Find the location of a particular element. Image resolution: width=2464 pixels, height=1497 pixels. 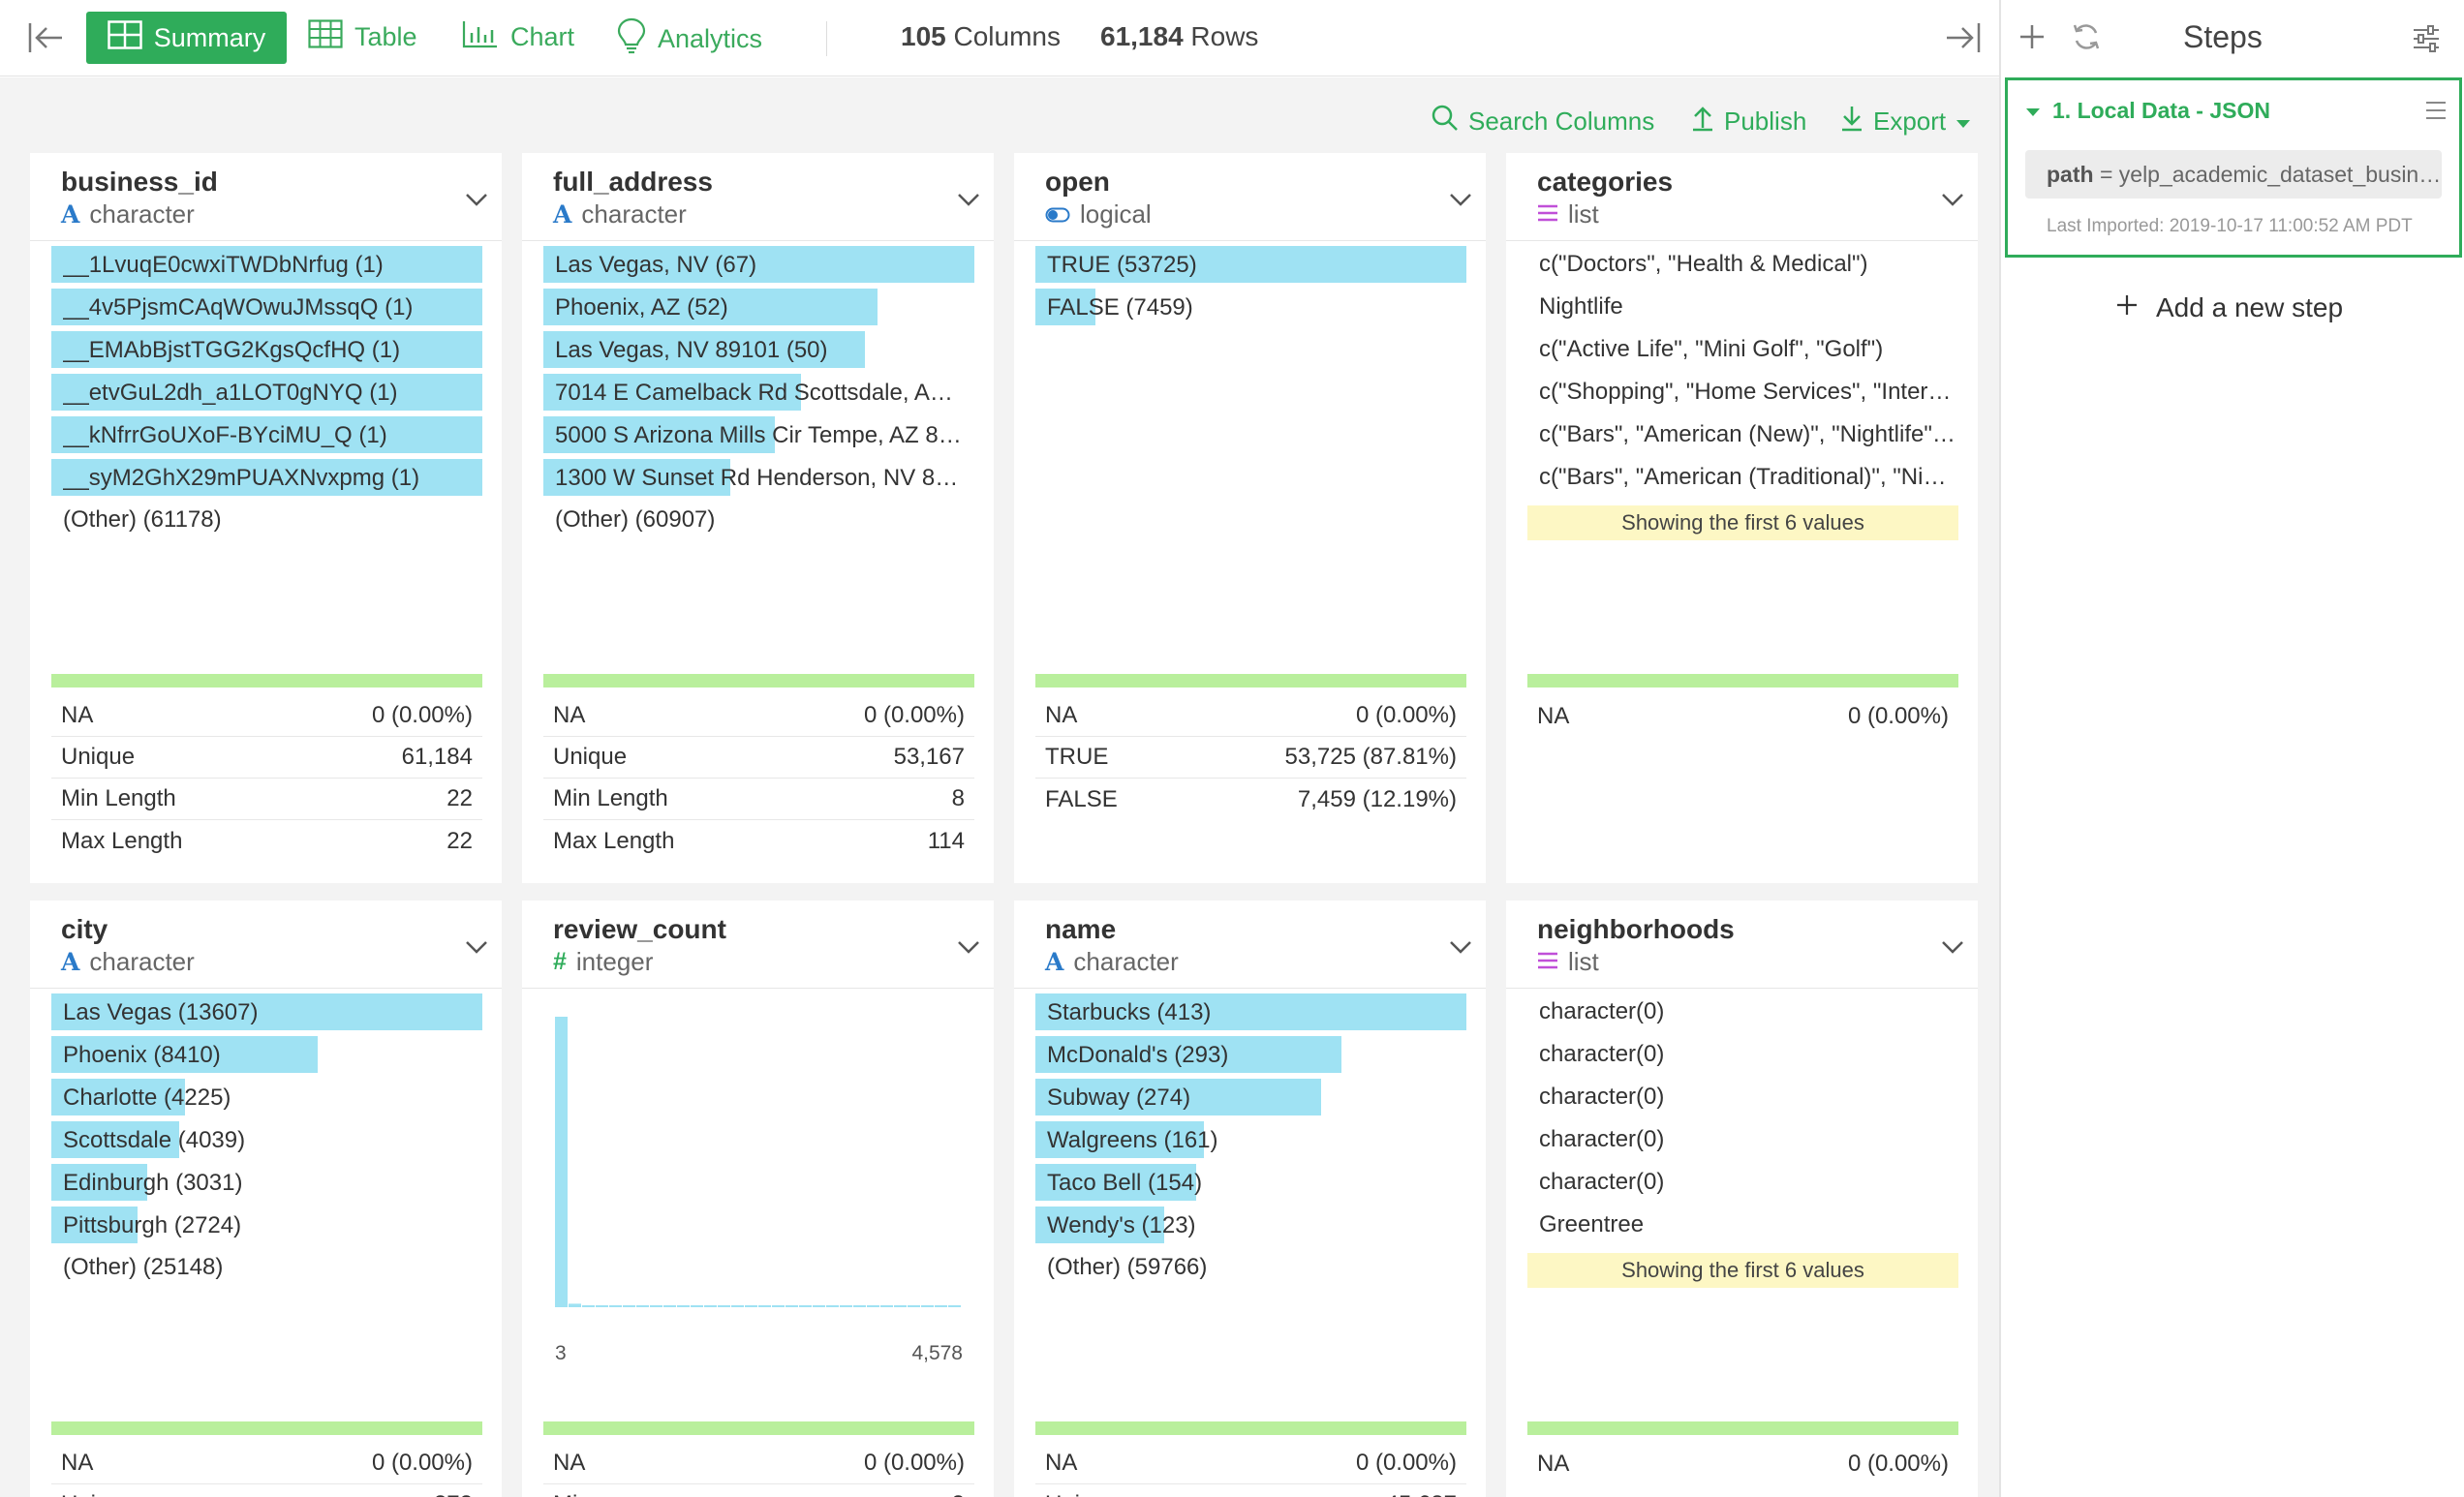

settings-sliders-icon is located at coordinates (2427, 41).